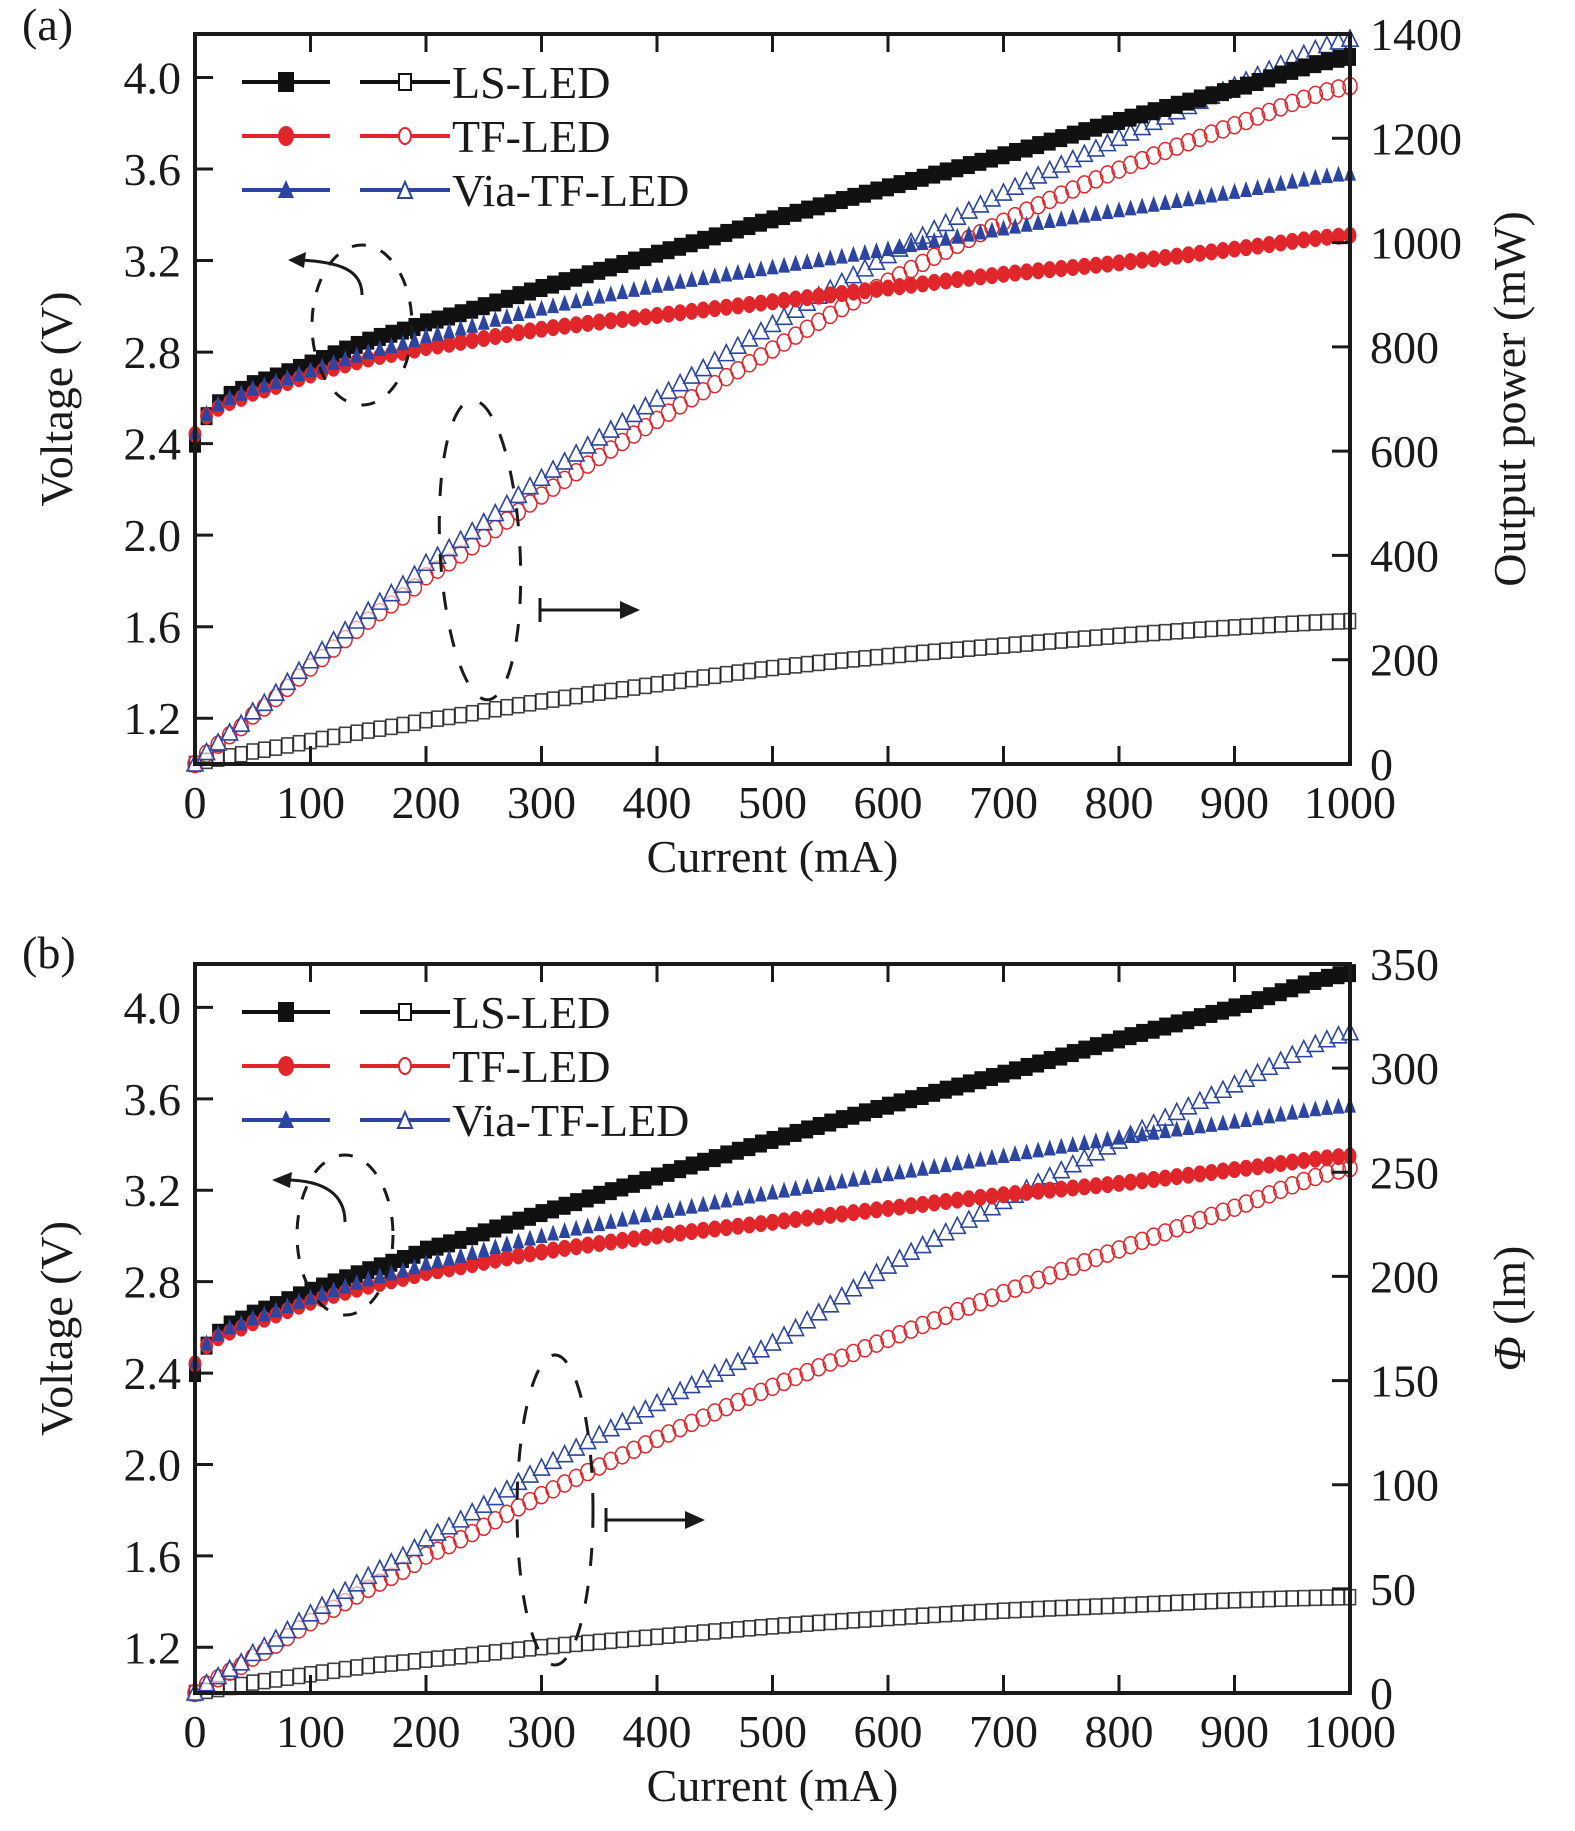 This screenshot has height=1831, width=1575. Describe the element at coordinates (405, 189) in the screenshot. I see `legend-marker-open-triangle` at that location.